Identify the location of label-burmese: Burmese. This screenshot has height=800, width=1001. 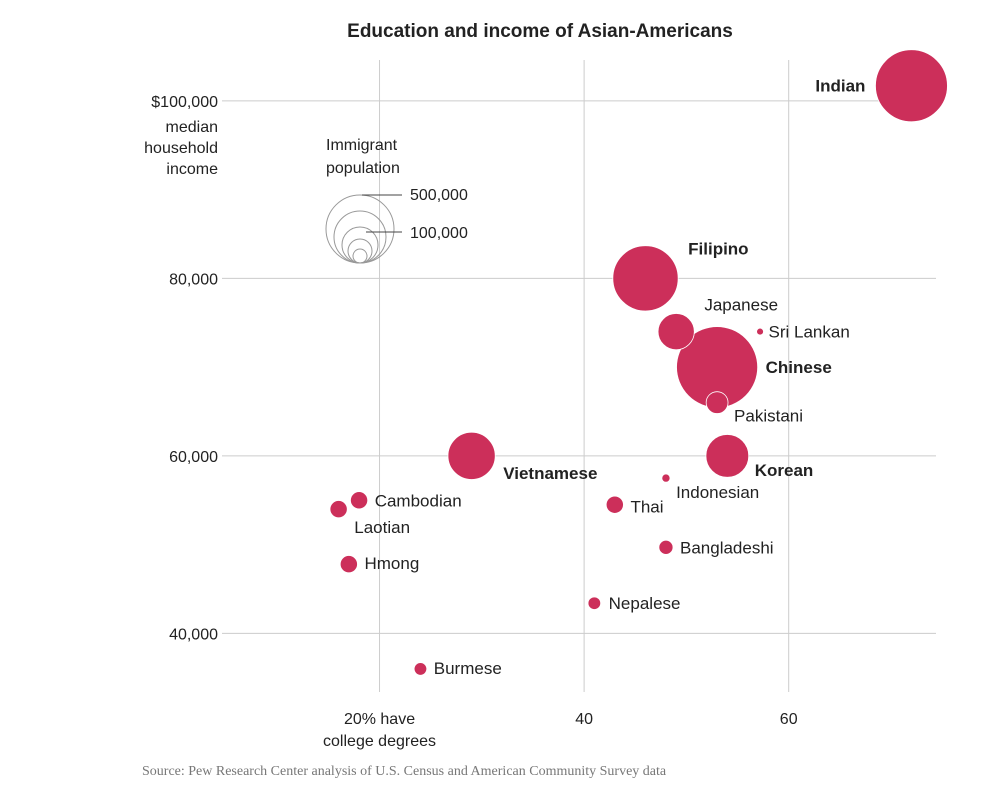
(468, 668).